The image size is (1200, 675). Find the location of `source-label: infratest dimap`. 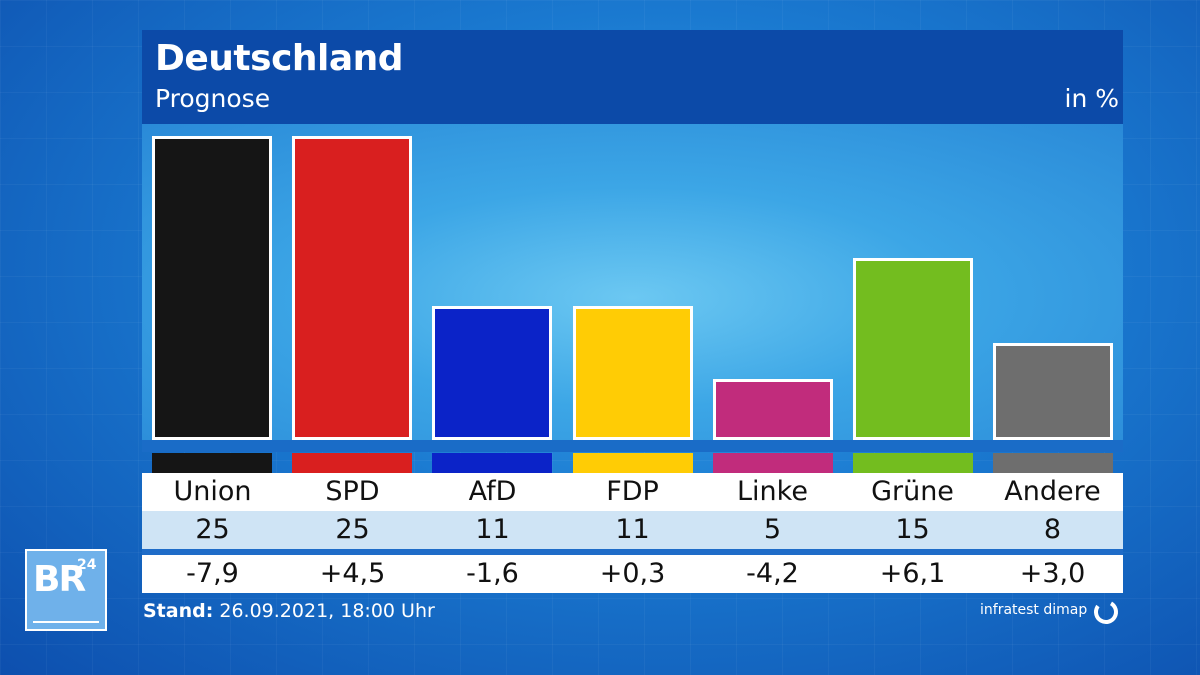

source-label: infratest dimap is located at coordinates (1034, 610).